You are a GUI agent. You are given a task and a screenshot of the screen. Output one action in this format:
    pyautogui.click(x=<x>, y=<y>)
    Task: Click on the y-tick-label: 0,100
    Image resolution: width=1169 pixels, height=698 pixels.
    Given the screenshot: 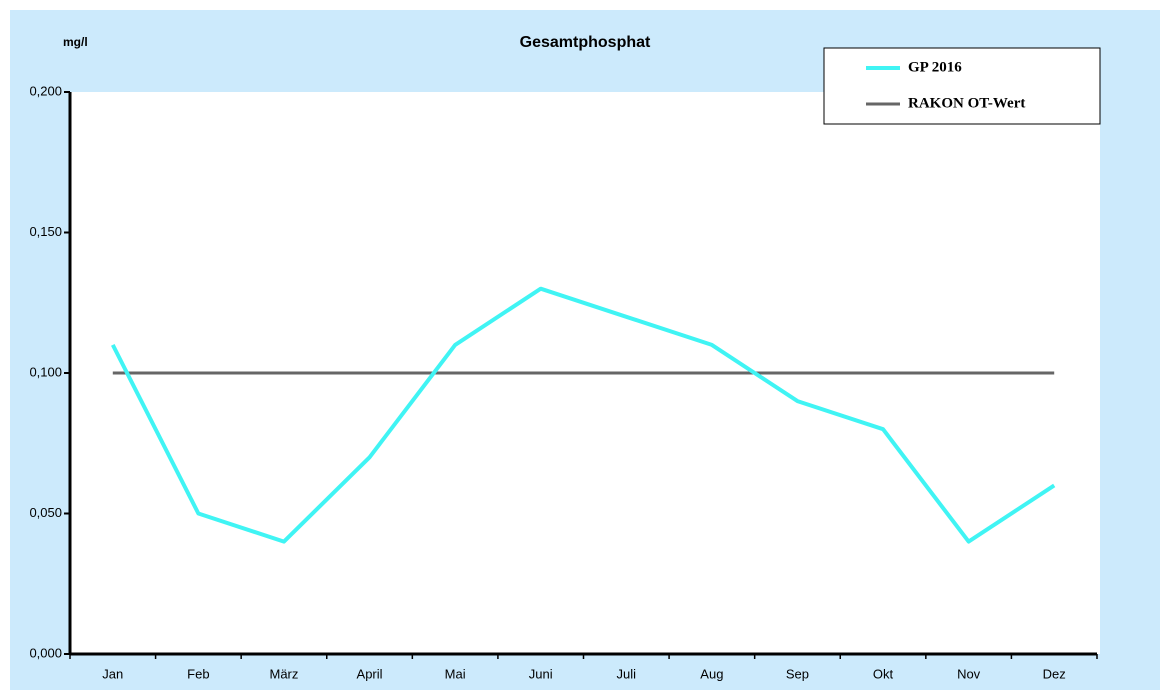 What is the action you would take?
    pyautogui.click(x=45, y=371)
    